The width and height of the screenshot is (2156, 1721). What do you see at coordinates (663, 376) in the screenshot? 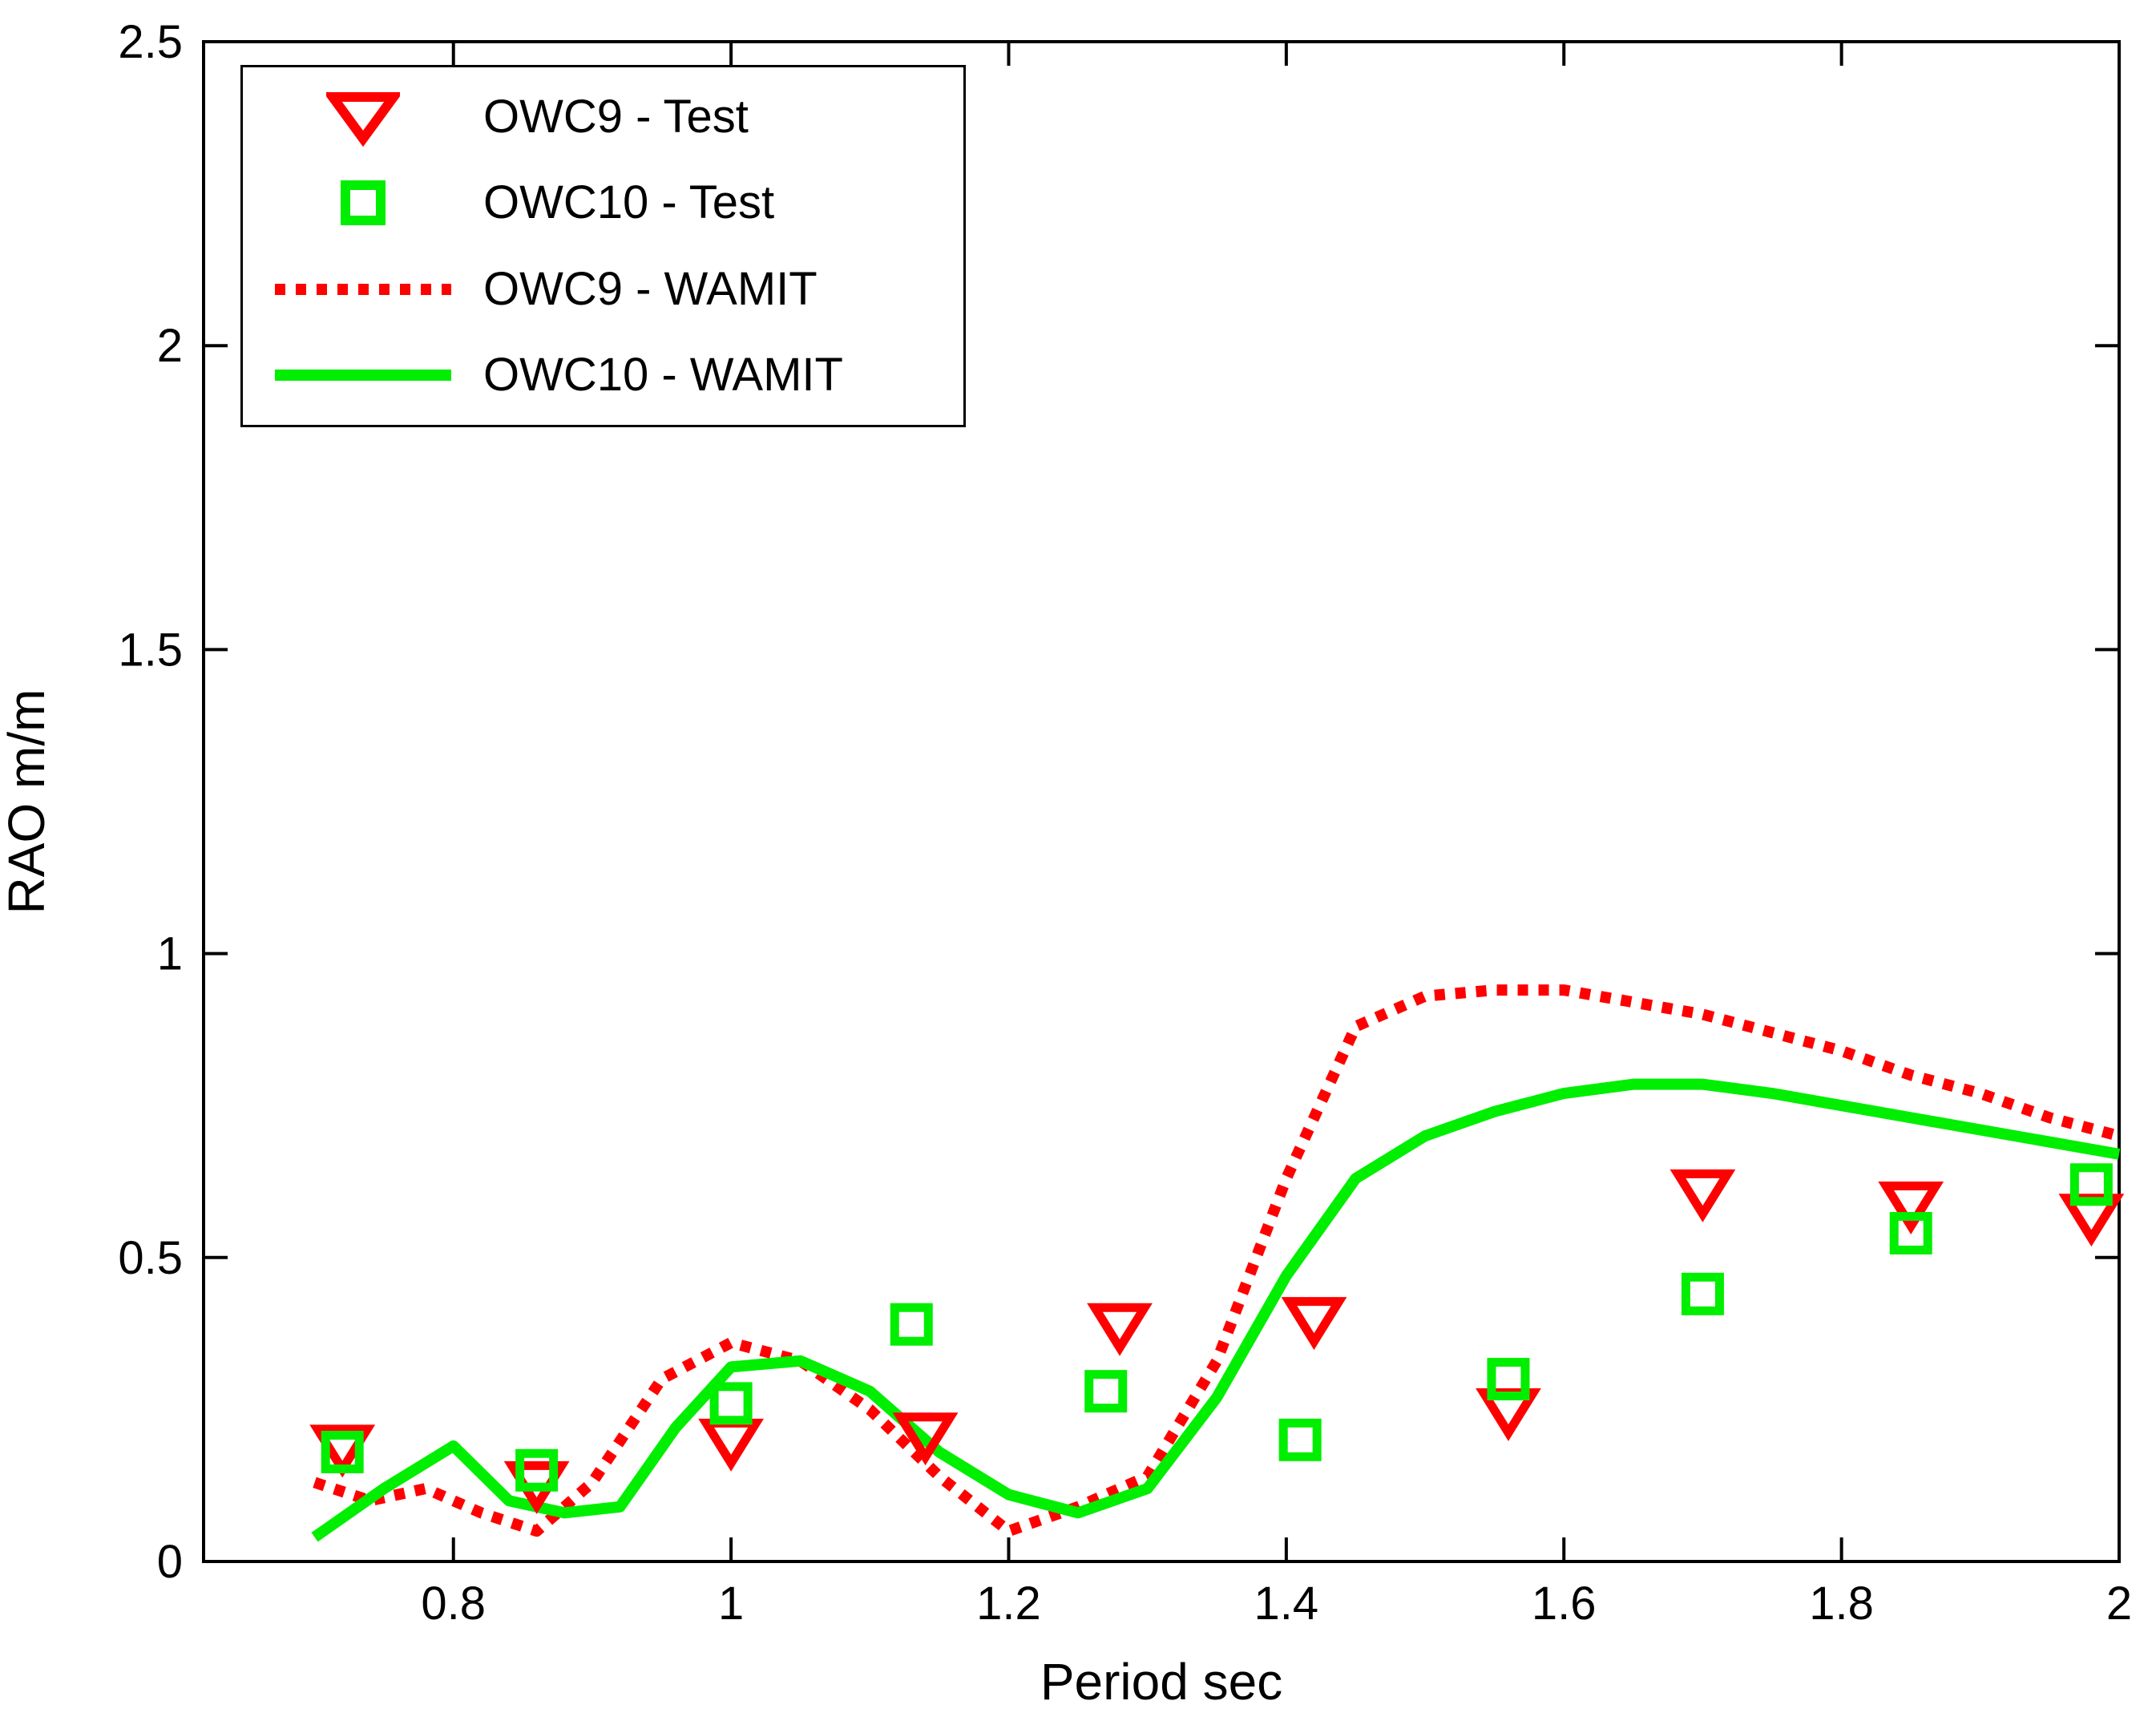
I see `legend-label: OWC10 - WAMIT` at bounding box center [663, 376].